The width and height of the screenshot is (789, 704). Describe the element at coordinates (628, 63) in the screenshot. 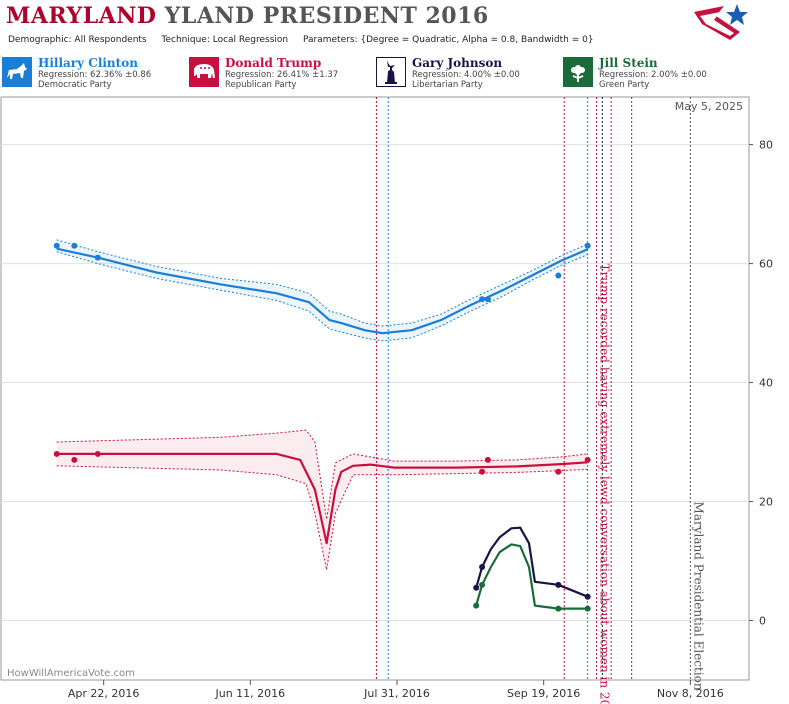

I see `candidate-name: Jill Stein` at that location.